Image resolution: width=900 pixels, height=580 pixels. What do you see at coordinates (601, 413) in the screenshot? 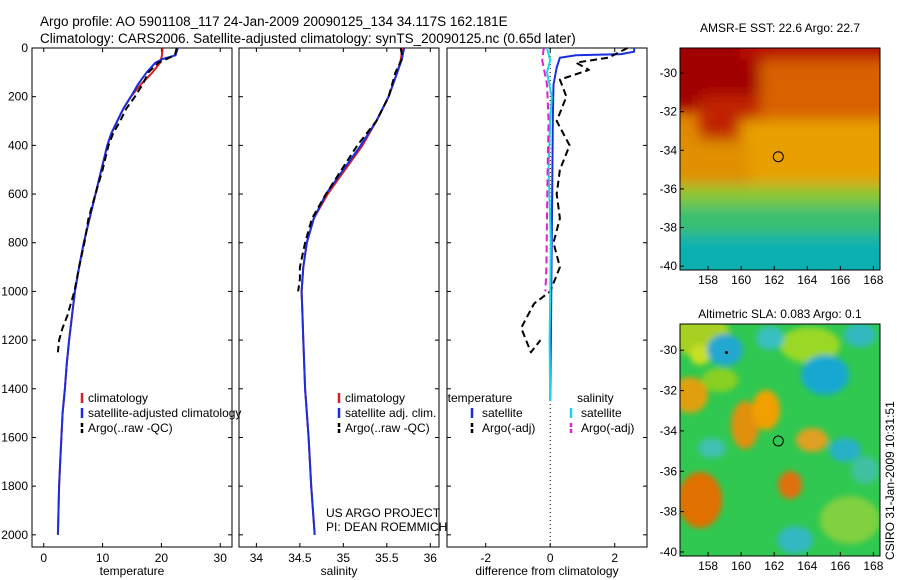
I see `legend-salinity-item: satellite` at bounding box center [601, 413].